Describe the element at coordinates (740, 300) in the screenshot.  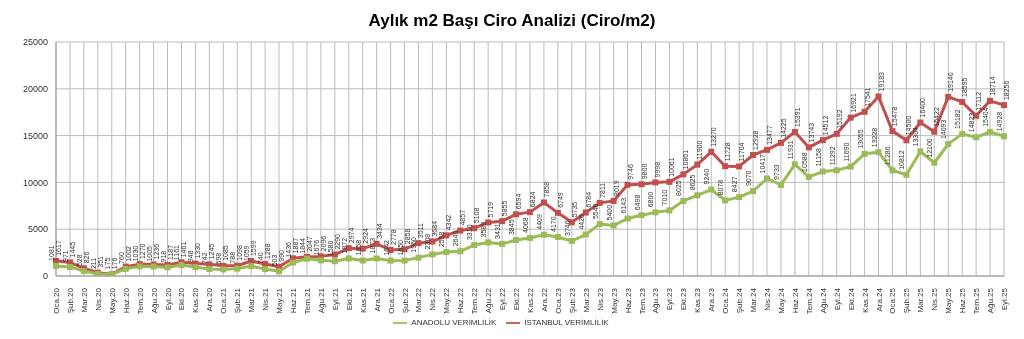
I see `x-tick-label: Şub.24` at that location.